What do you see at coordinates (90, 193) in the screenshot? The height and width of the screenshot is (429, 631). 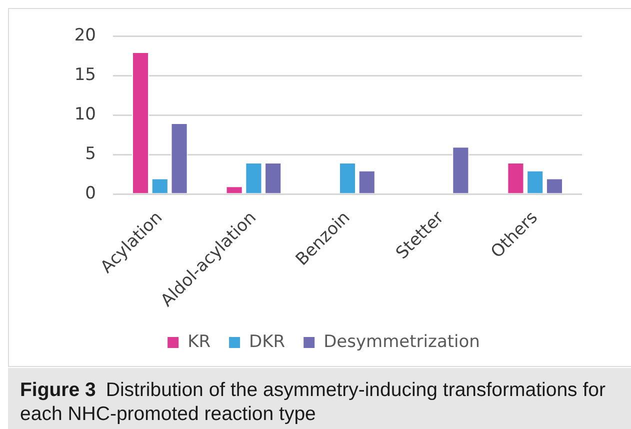 I see `y-tick-label: 0` at bounding box center [90, 193].